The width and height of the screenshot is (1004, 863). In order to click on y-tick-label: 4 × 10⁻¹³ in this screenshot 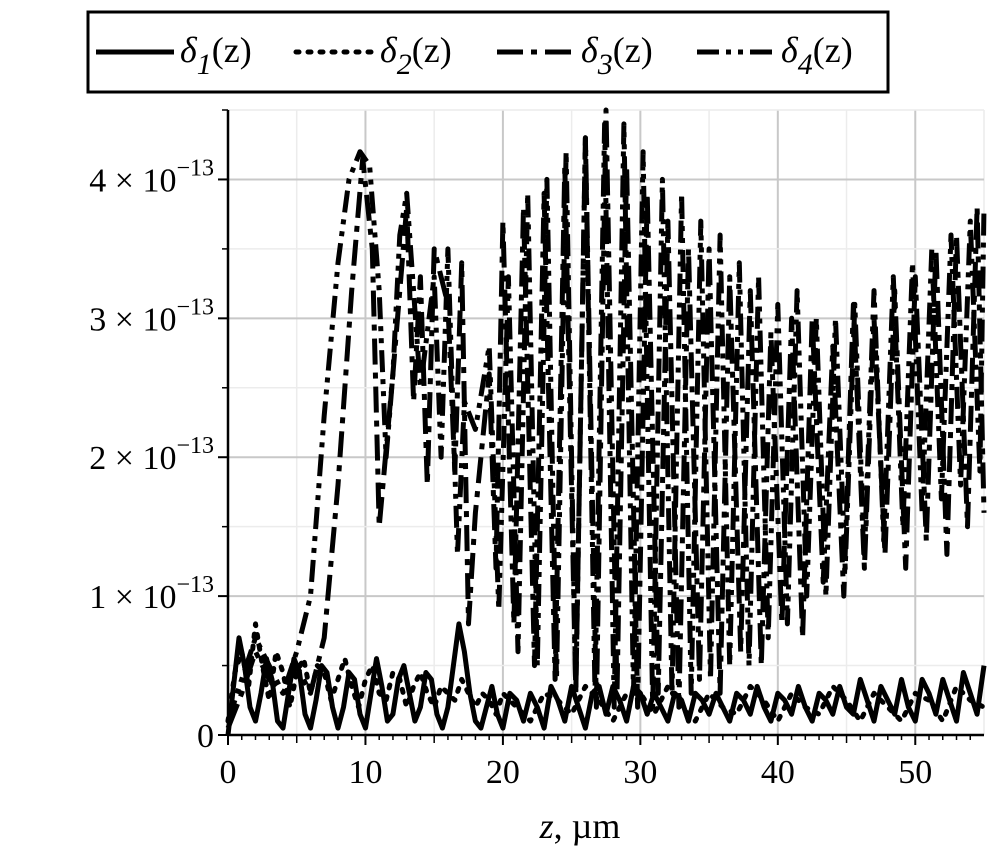, I will do `click(151, 177)`.